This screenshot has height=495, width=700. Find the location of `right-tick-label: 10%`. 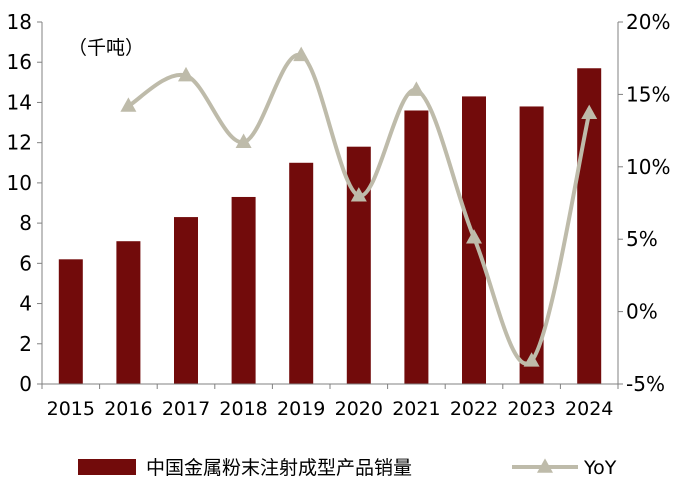

right-tick-label: 10% is located at coordinates (648, 167).